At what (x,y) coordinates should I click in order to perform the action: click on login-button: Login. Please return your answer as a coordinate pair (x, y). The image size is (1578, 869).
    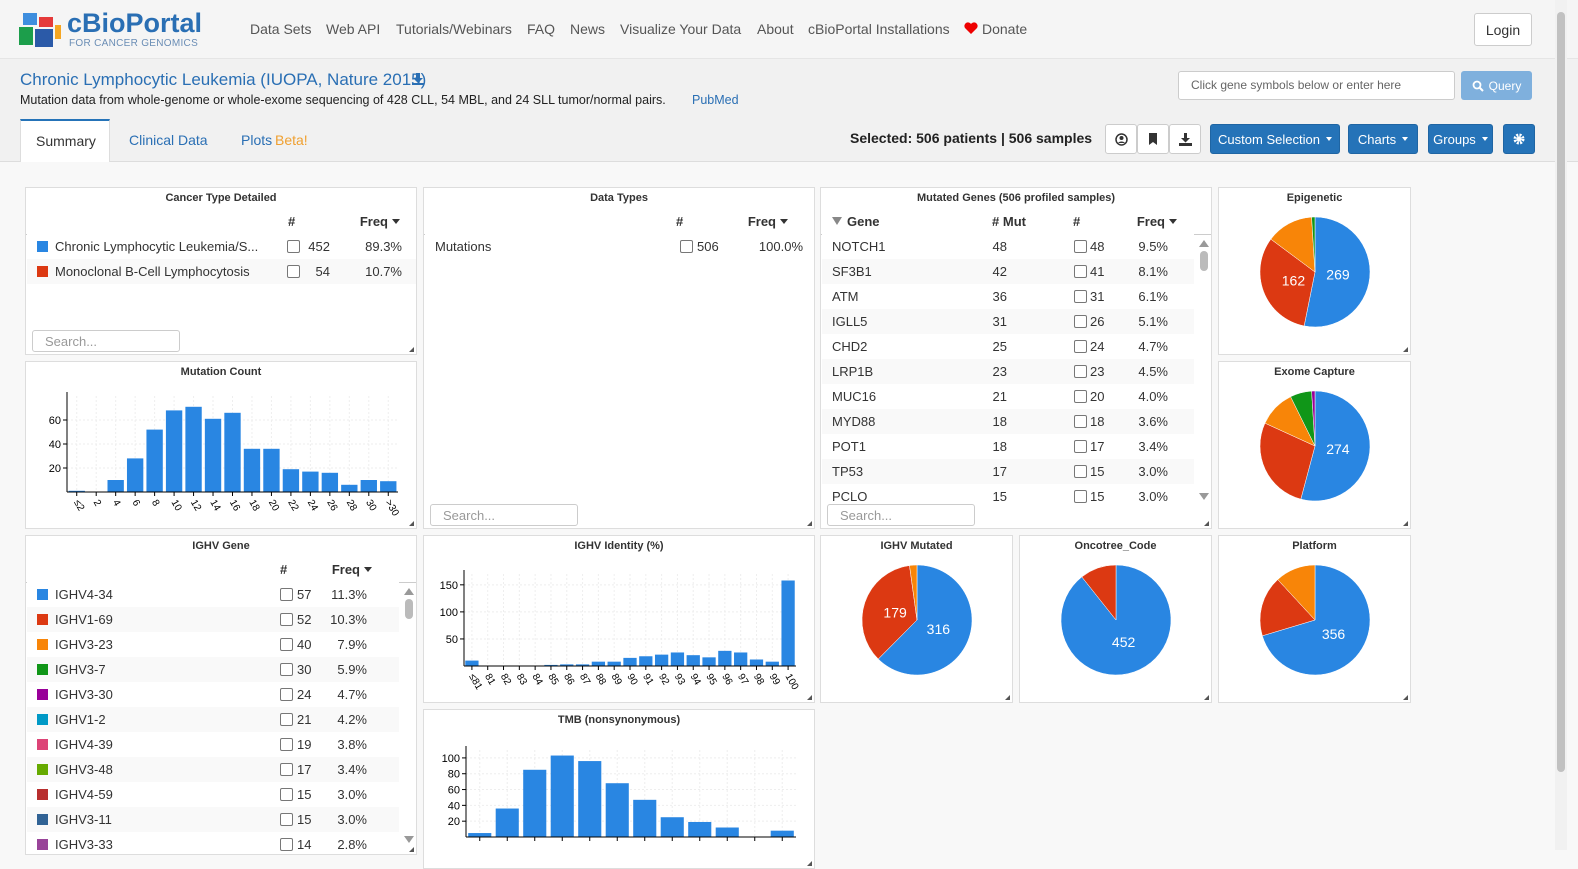
    Looking at the image, I should click on (1503, 29).